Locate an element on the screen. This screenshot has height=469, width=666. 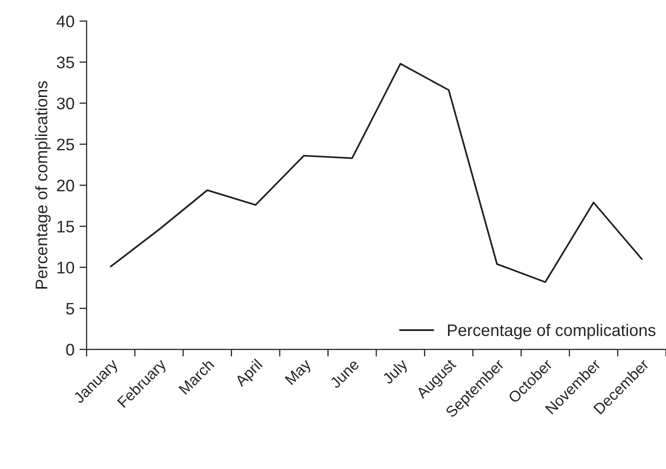
y-tick-label: 15 is located at coordinates (66, 226).